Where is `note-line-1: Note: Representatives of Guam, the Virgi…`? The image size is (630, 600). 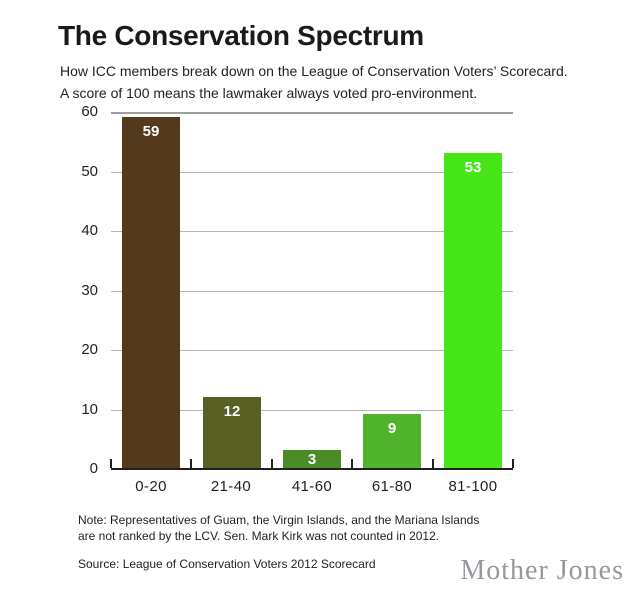
note-line-1: Note: Representatives of Guam, the Virgi… is located at coordinates (279, 520).